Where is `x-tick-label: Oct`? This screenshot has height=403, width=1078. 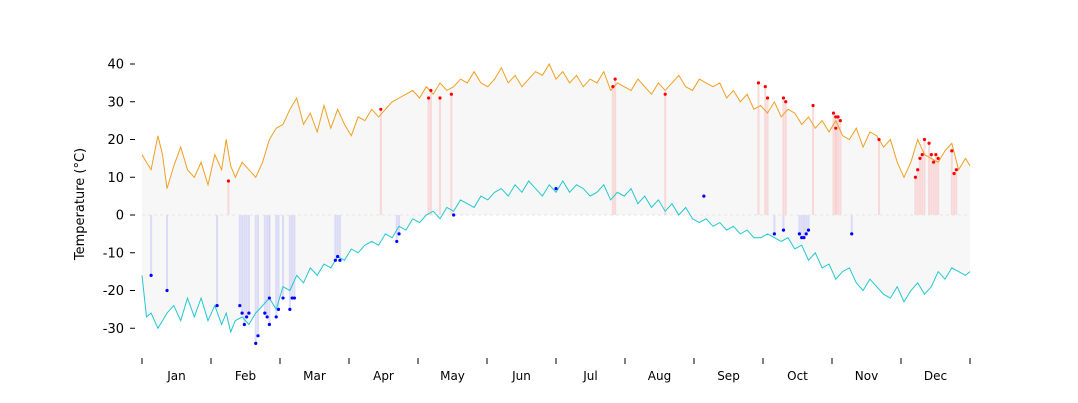
x-tick-label: Oct is located at coordinates (797, 376).